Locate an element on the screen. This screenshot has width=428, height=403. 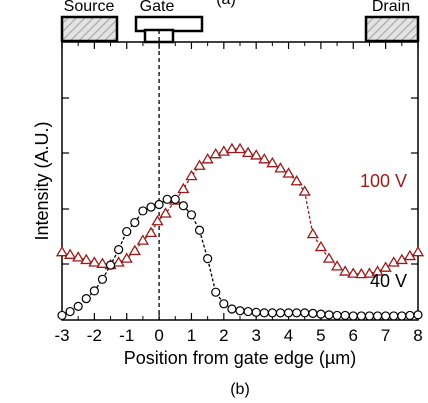
series-label-40v: 40 V is located at coordinates (388, 281).